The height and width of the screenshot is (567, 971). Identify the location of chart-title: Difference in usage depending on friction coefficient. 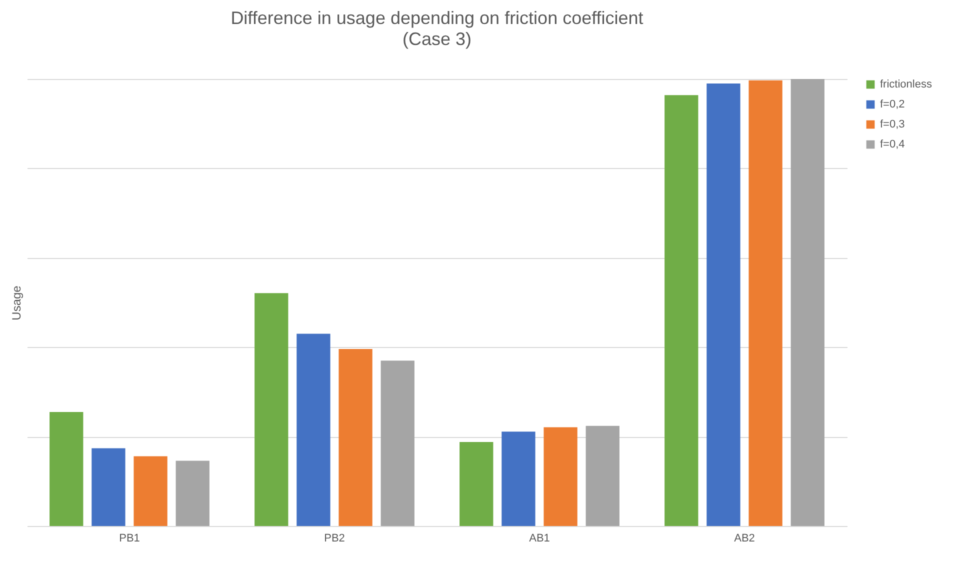
(437, 18).